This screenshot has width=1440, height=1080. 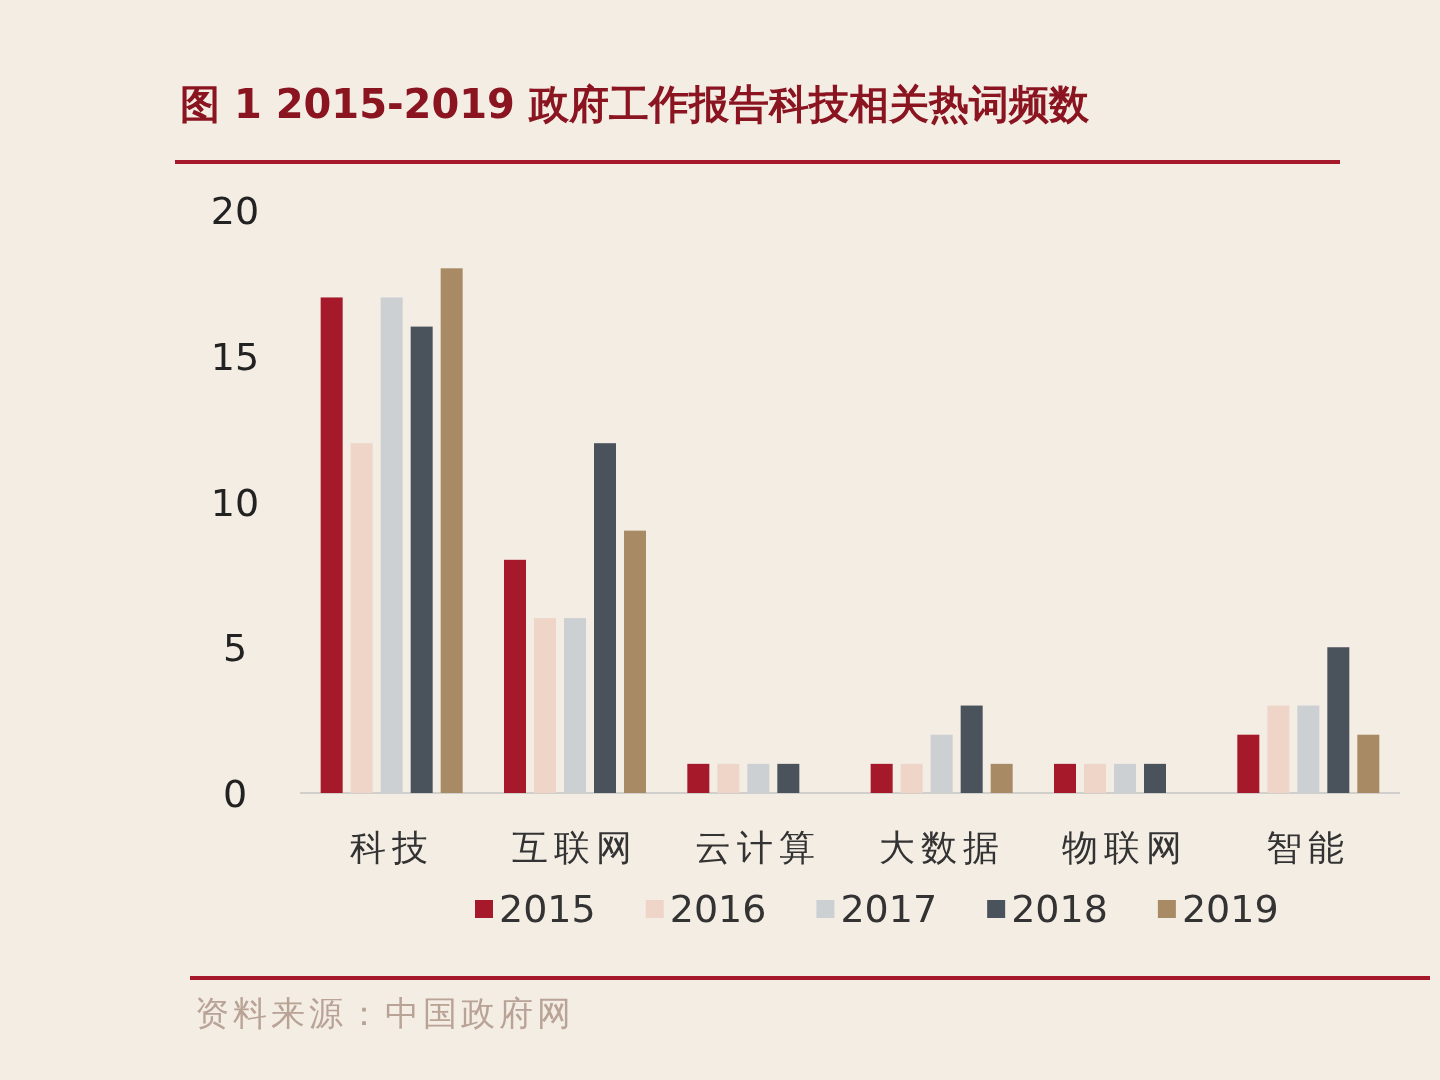 I want to click on x-tick-label: 智能, so click(x=1308, y=847).